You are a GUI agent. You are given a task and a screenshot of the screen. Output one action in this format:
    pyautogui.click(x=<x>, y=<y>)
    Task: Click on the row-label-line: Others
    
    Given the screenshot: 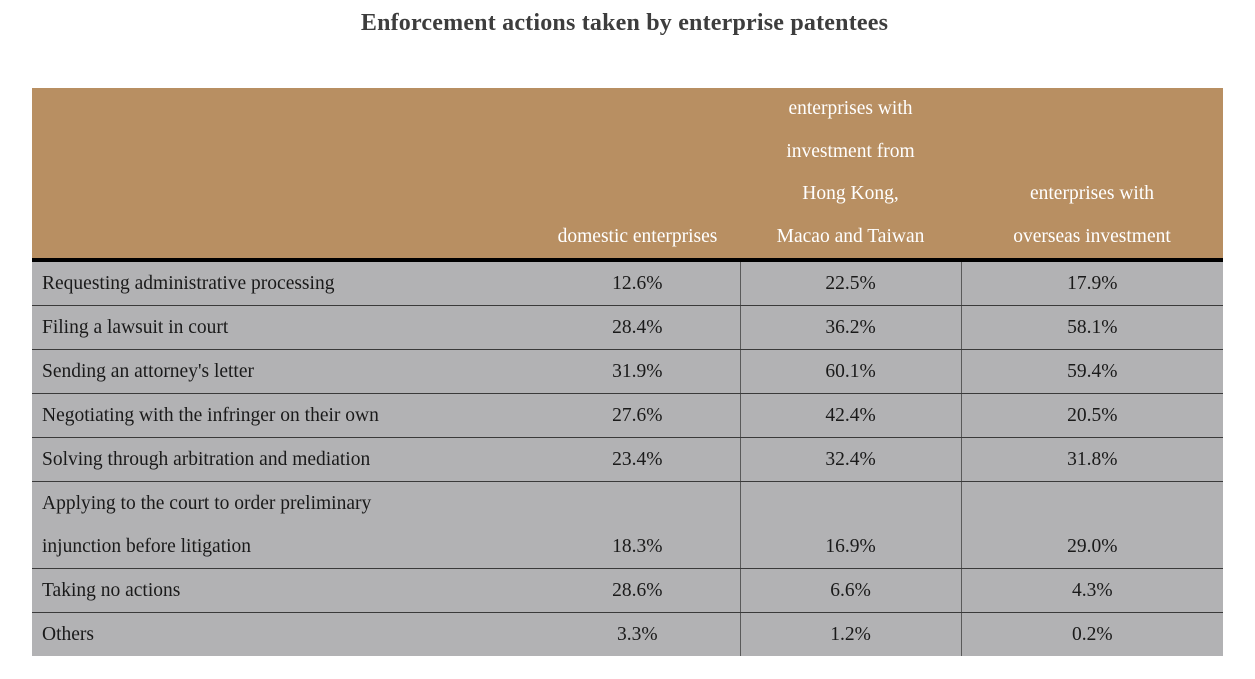 What is the action you would take?
    pyautogui.click(x=68, y=634)
    